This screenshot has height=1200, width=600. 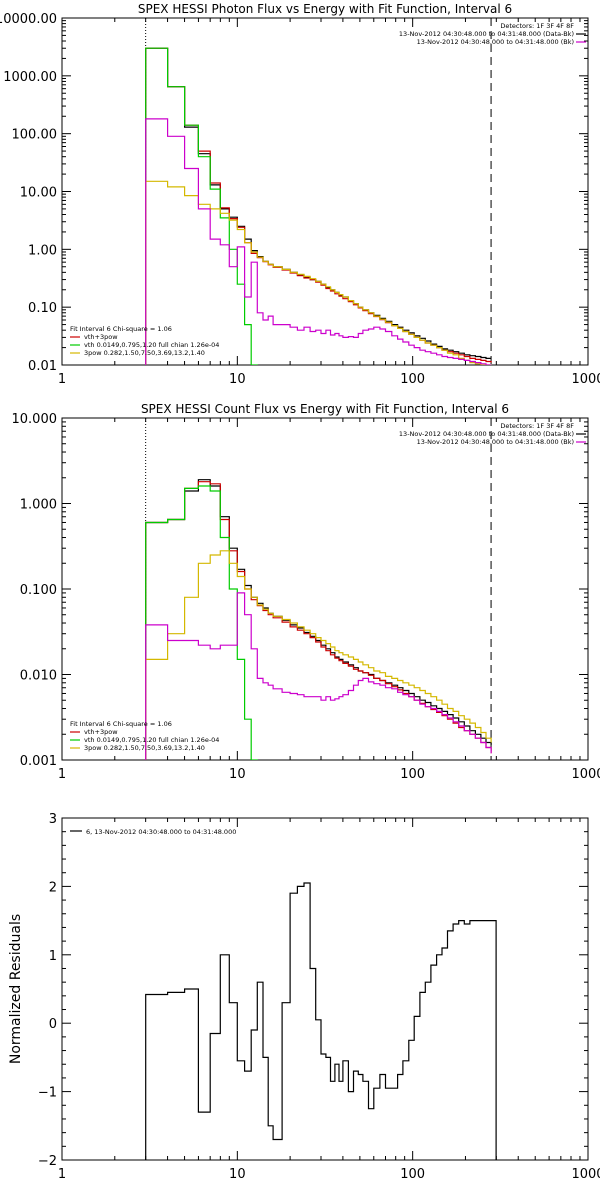 I want to click on y-tick-label: 3, so click(x=53, y=819).